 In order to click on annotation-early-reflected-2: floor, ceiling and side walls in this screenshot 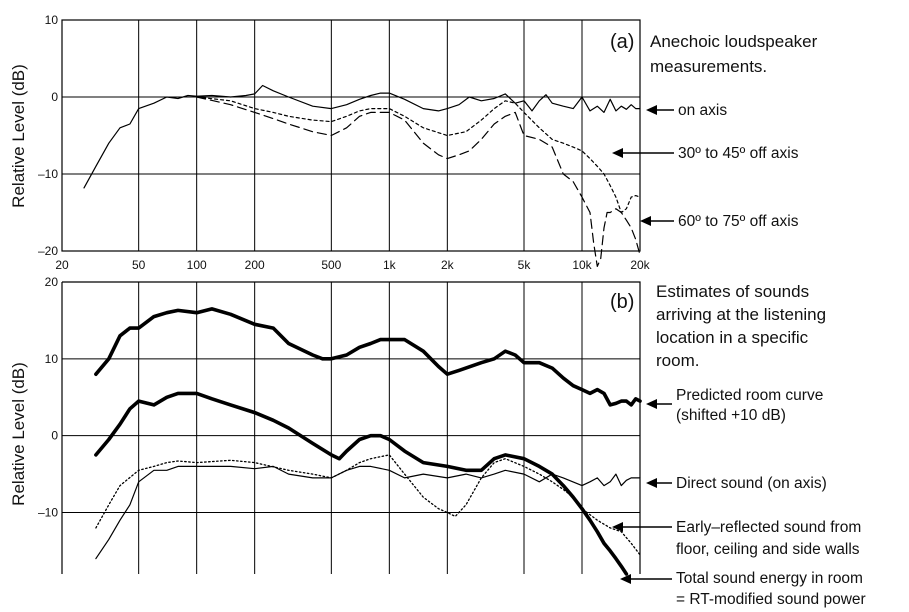, I will do `click(768, 549)`.